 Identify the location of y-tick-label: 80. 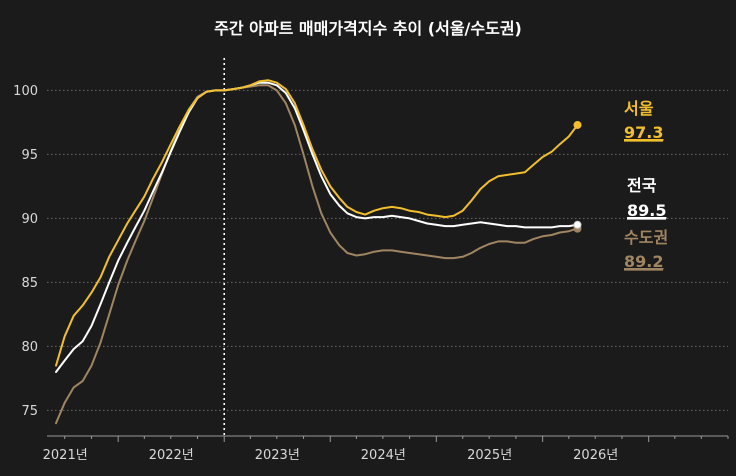
(29, 347).